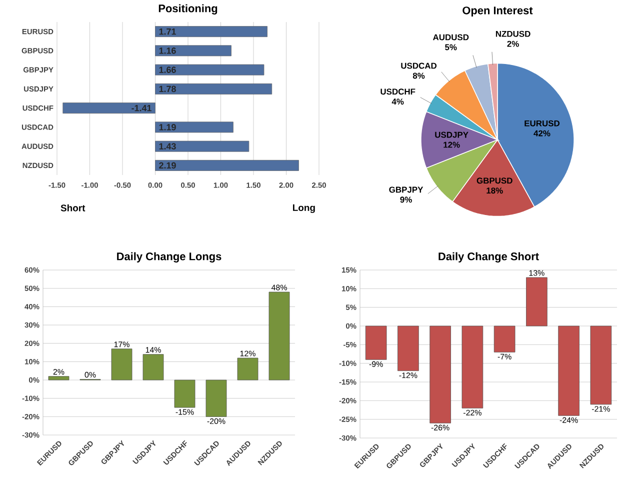  Describe the element at coordinates (398, 101) in the screenshot. I see `data-label: 4%` at that location.